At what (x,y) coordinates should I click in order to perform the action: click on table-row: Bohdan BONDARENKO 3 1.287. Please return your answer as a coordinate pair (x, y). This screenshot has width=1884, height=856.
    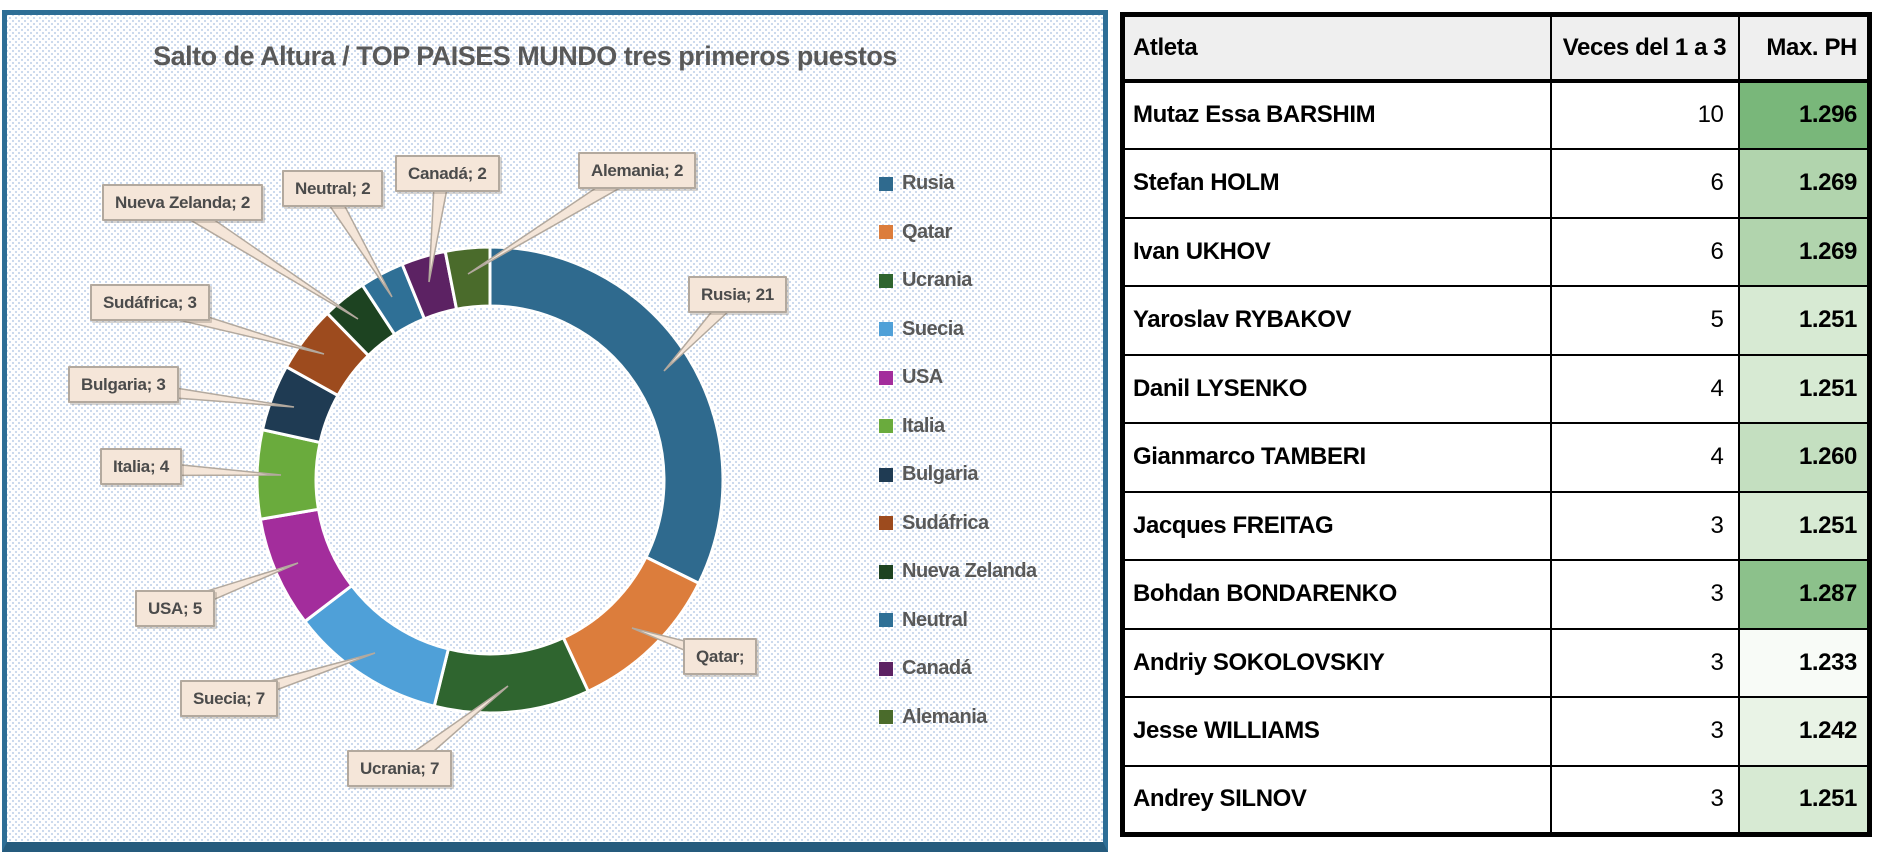
    Looking at the image, I should click on (1496, 594).